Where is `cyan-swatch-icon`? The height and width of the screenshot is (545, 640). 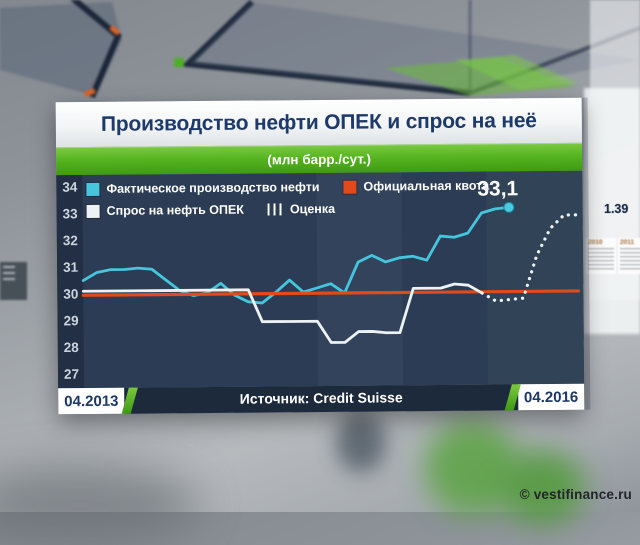
cyan-swatch-icon is located at coordinates (93, 189).